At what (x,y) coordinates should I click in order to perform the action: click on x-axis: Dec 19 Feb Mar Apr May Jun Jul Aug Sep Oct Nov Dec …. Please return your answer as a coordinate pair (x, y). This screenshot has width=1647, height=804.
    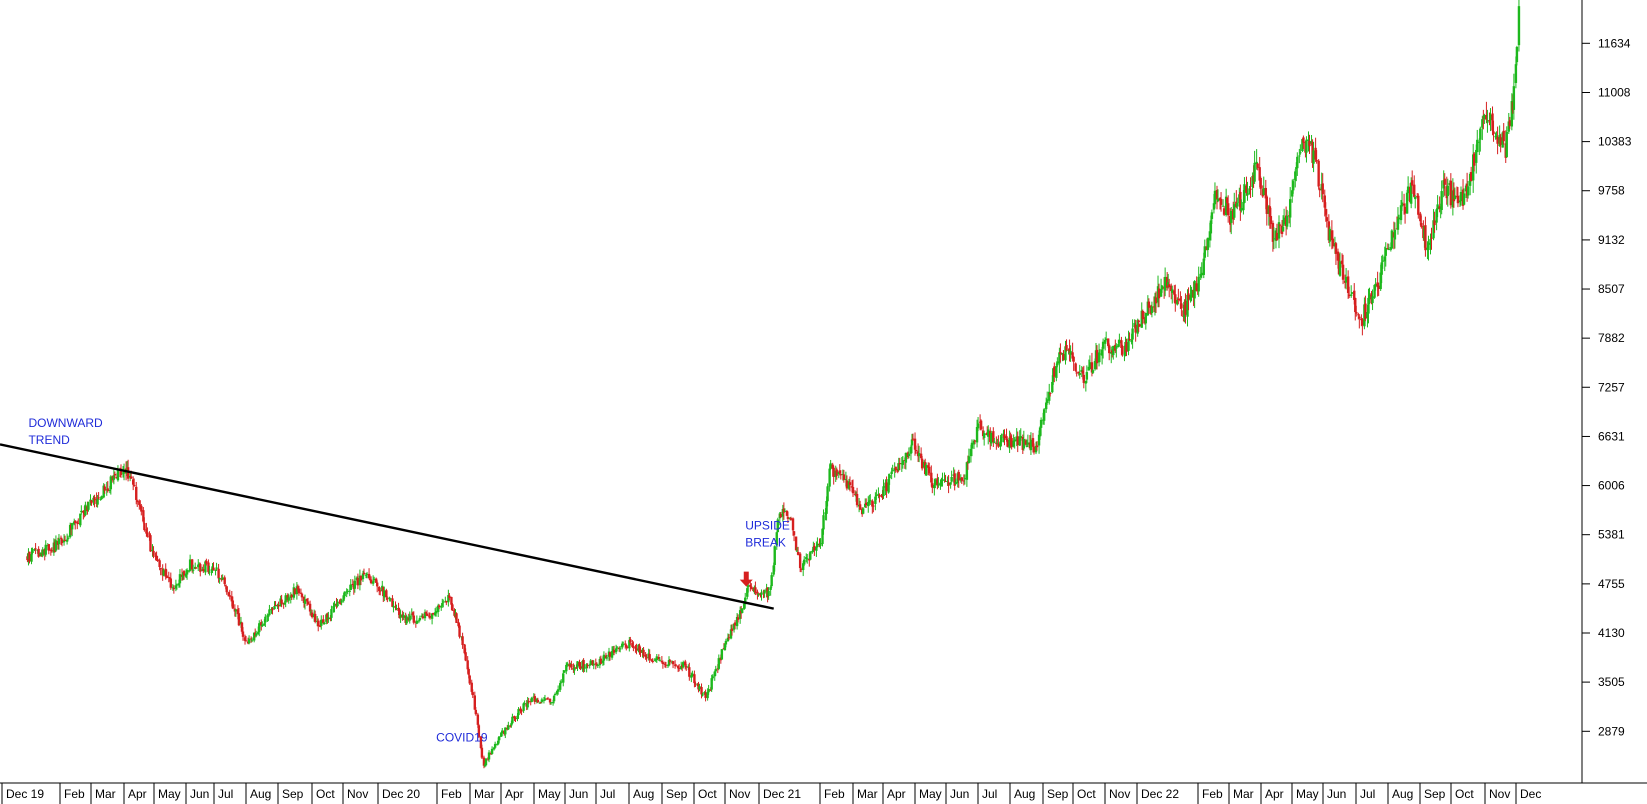
    Looking at the image, I should click on (771, 793).